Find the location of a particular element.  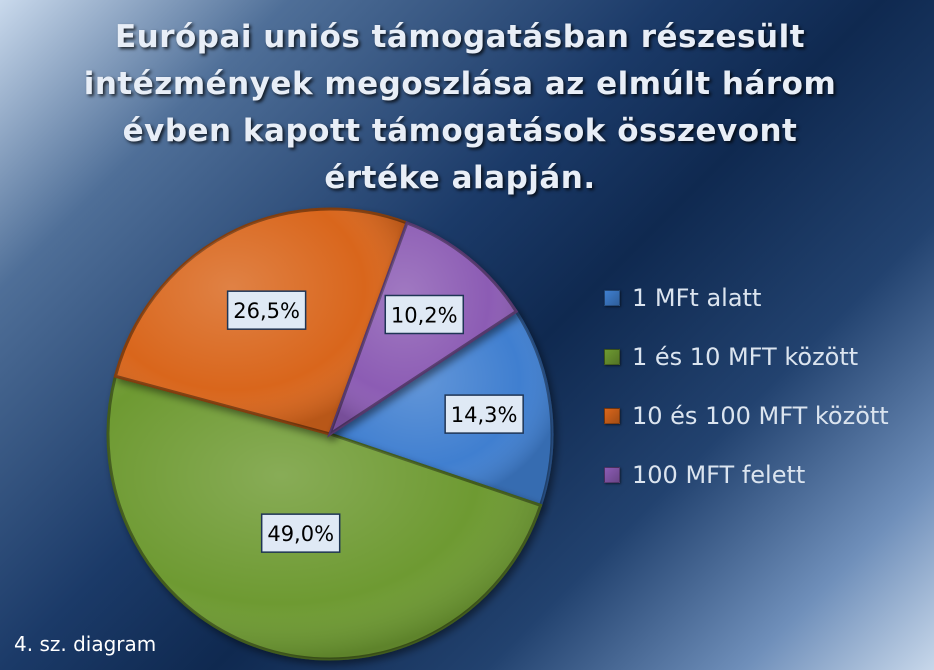

svg-text: 49,0% is located at coordinates (300, 534).